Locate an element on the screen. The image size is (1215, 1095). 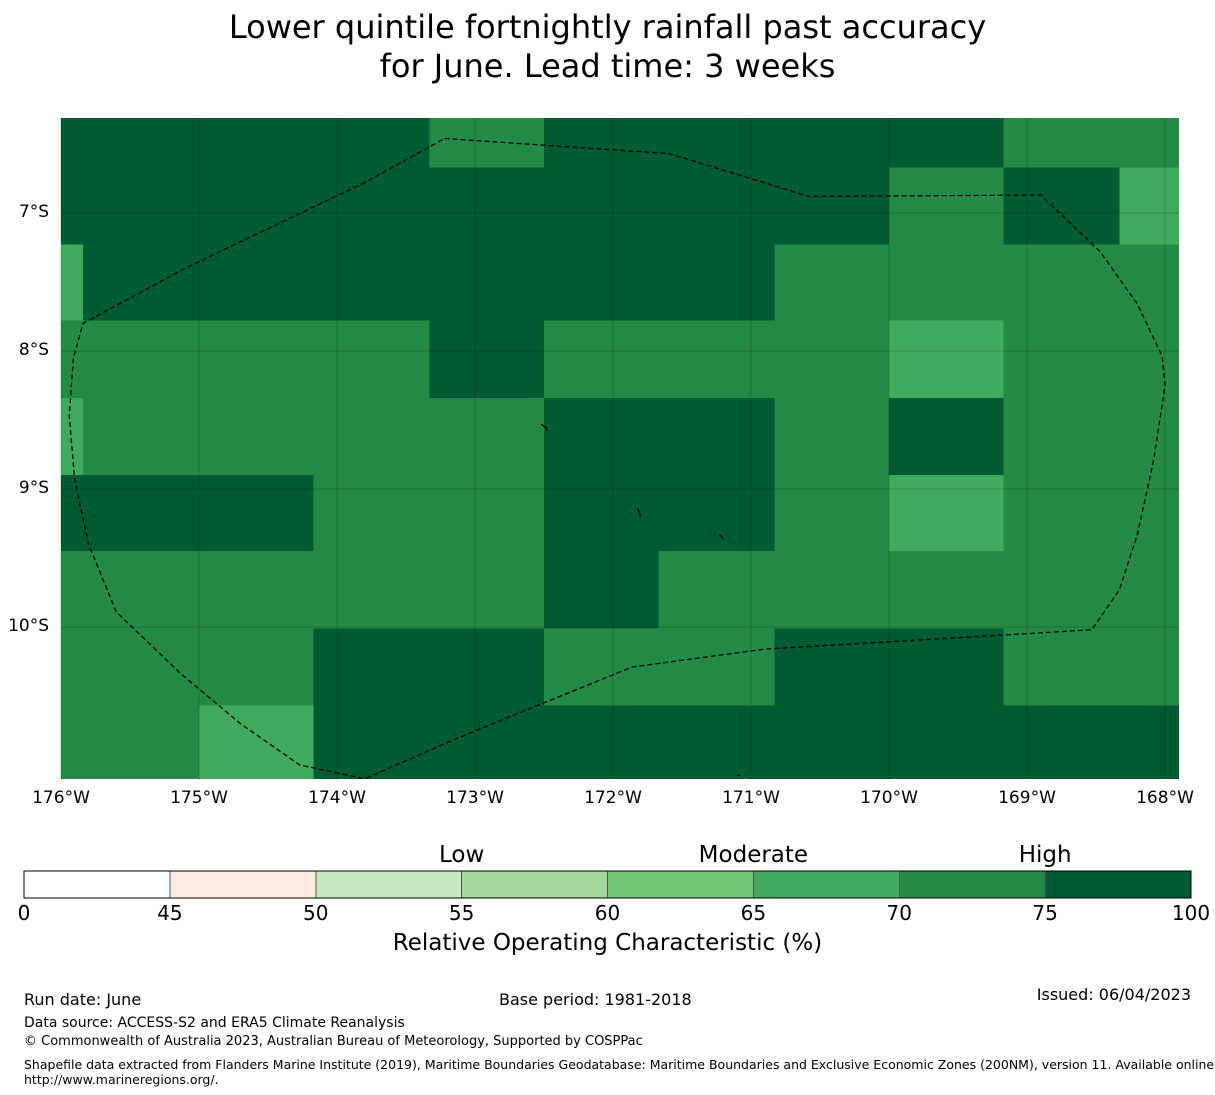
run-date: Run date: June is located at coordinates (83, 999).